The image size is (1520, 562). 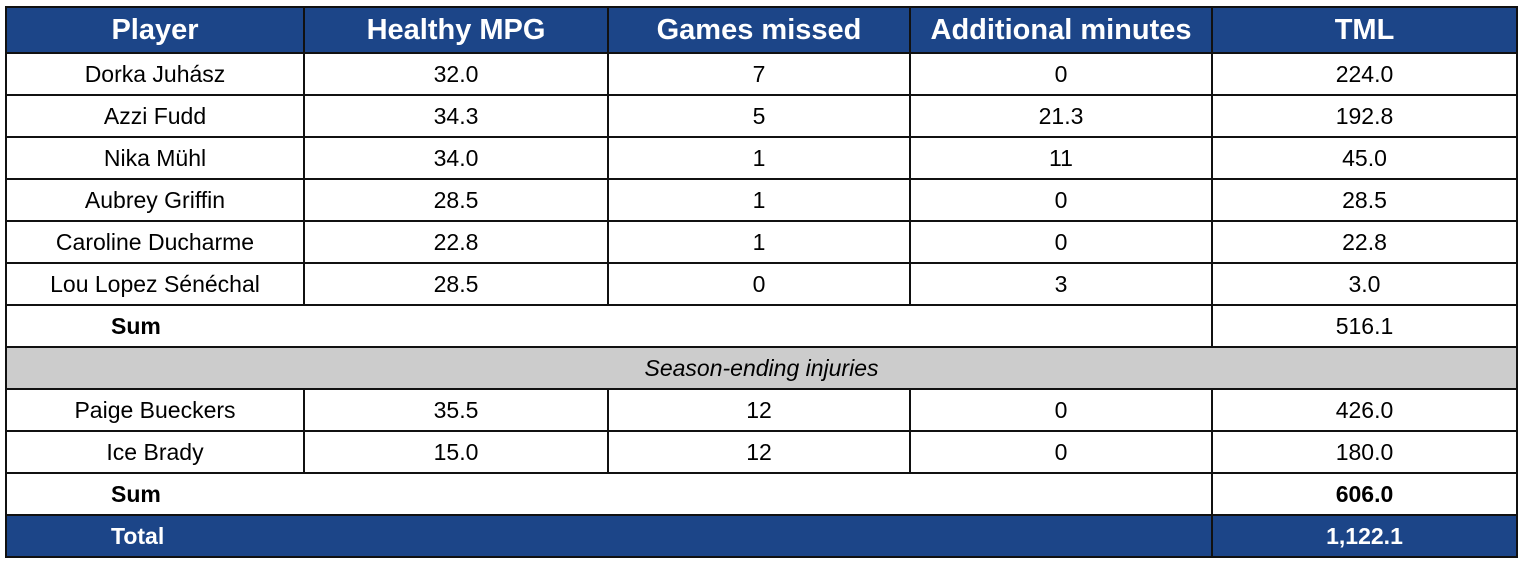 I want to click on total-row: Total 1,122.1, so click(x=761, y=536).